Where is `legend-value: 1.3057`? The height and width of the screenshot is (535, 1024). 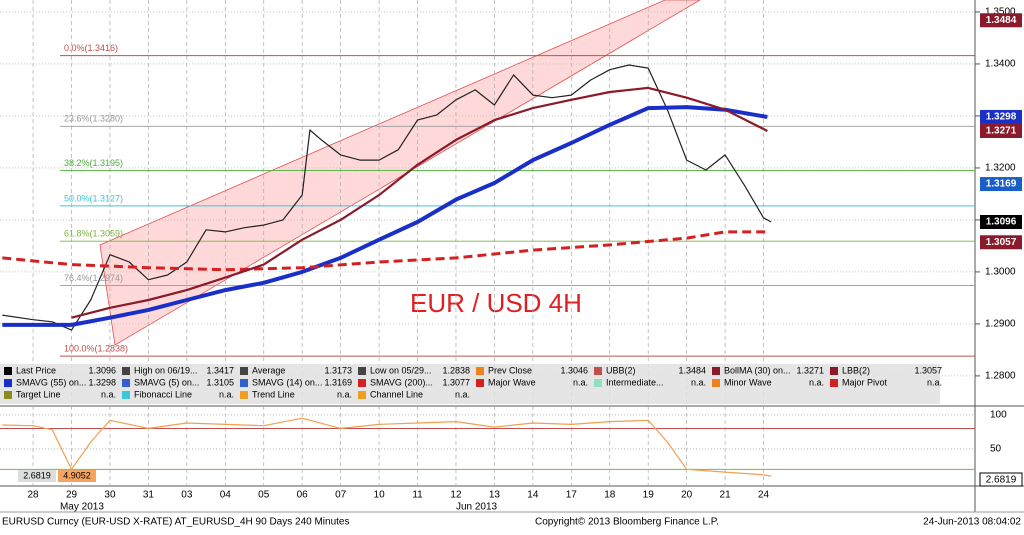 legend-value: 1.3057 is located at coordinates (928, 370).